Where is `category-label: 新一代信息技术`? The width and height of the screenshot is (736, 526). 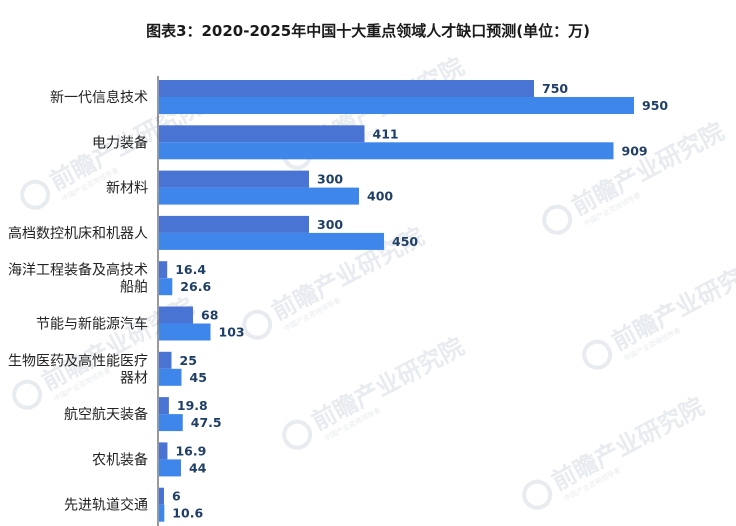
category-label: 新一代信息技术 is located at coordinates (99, 97).